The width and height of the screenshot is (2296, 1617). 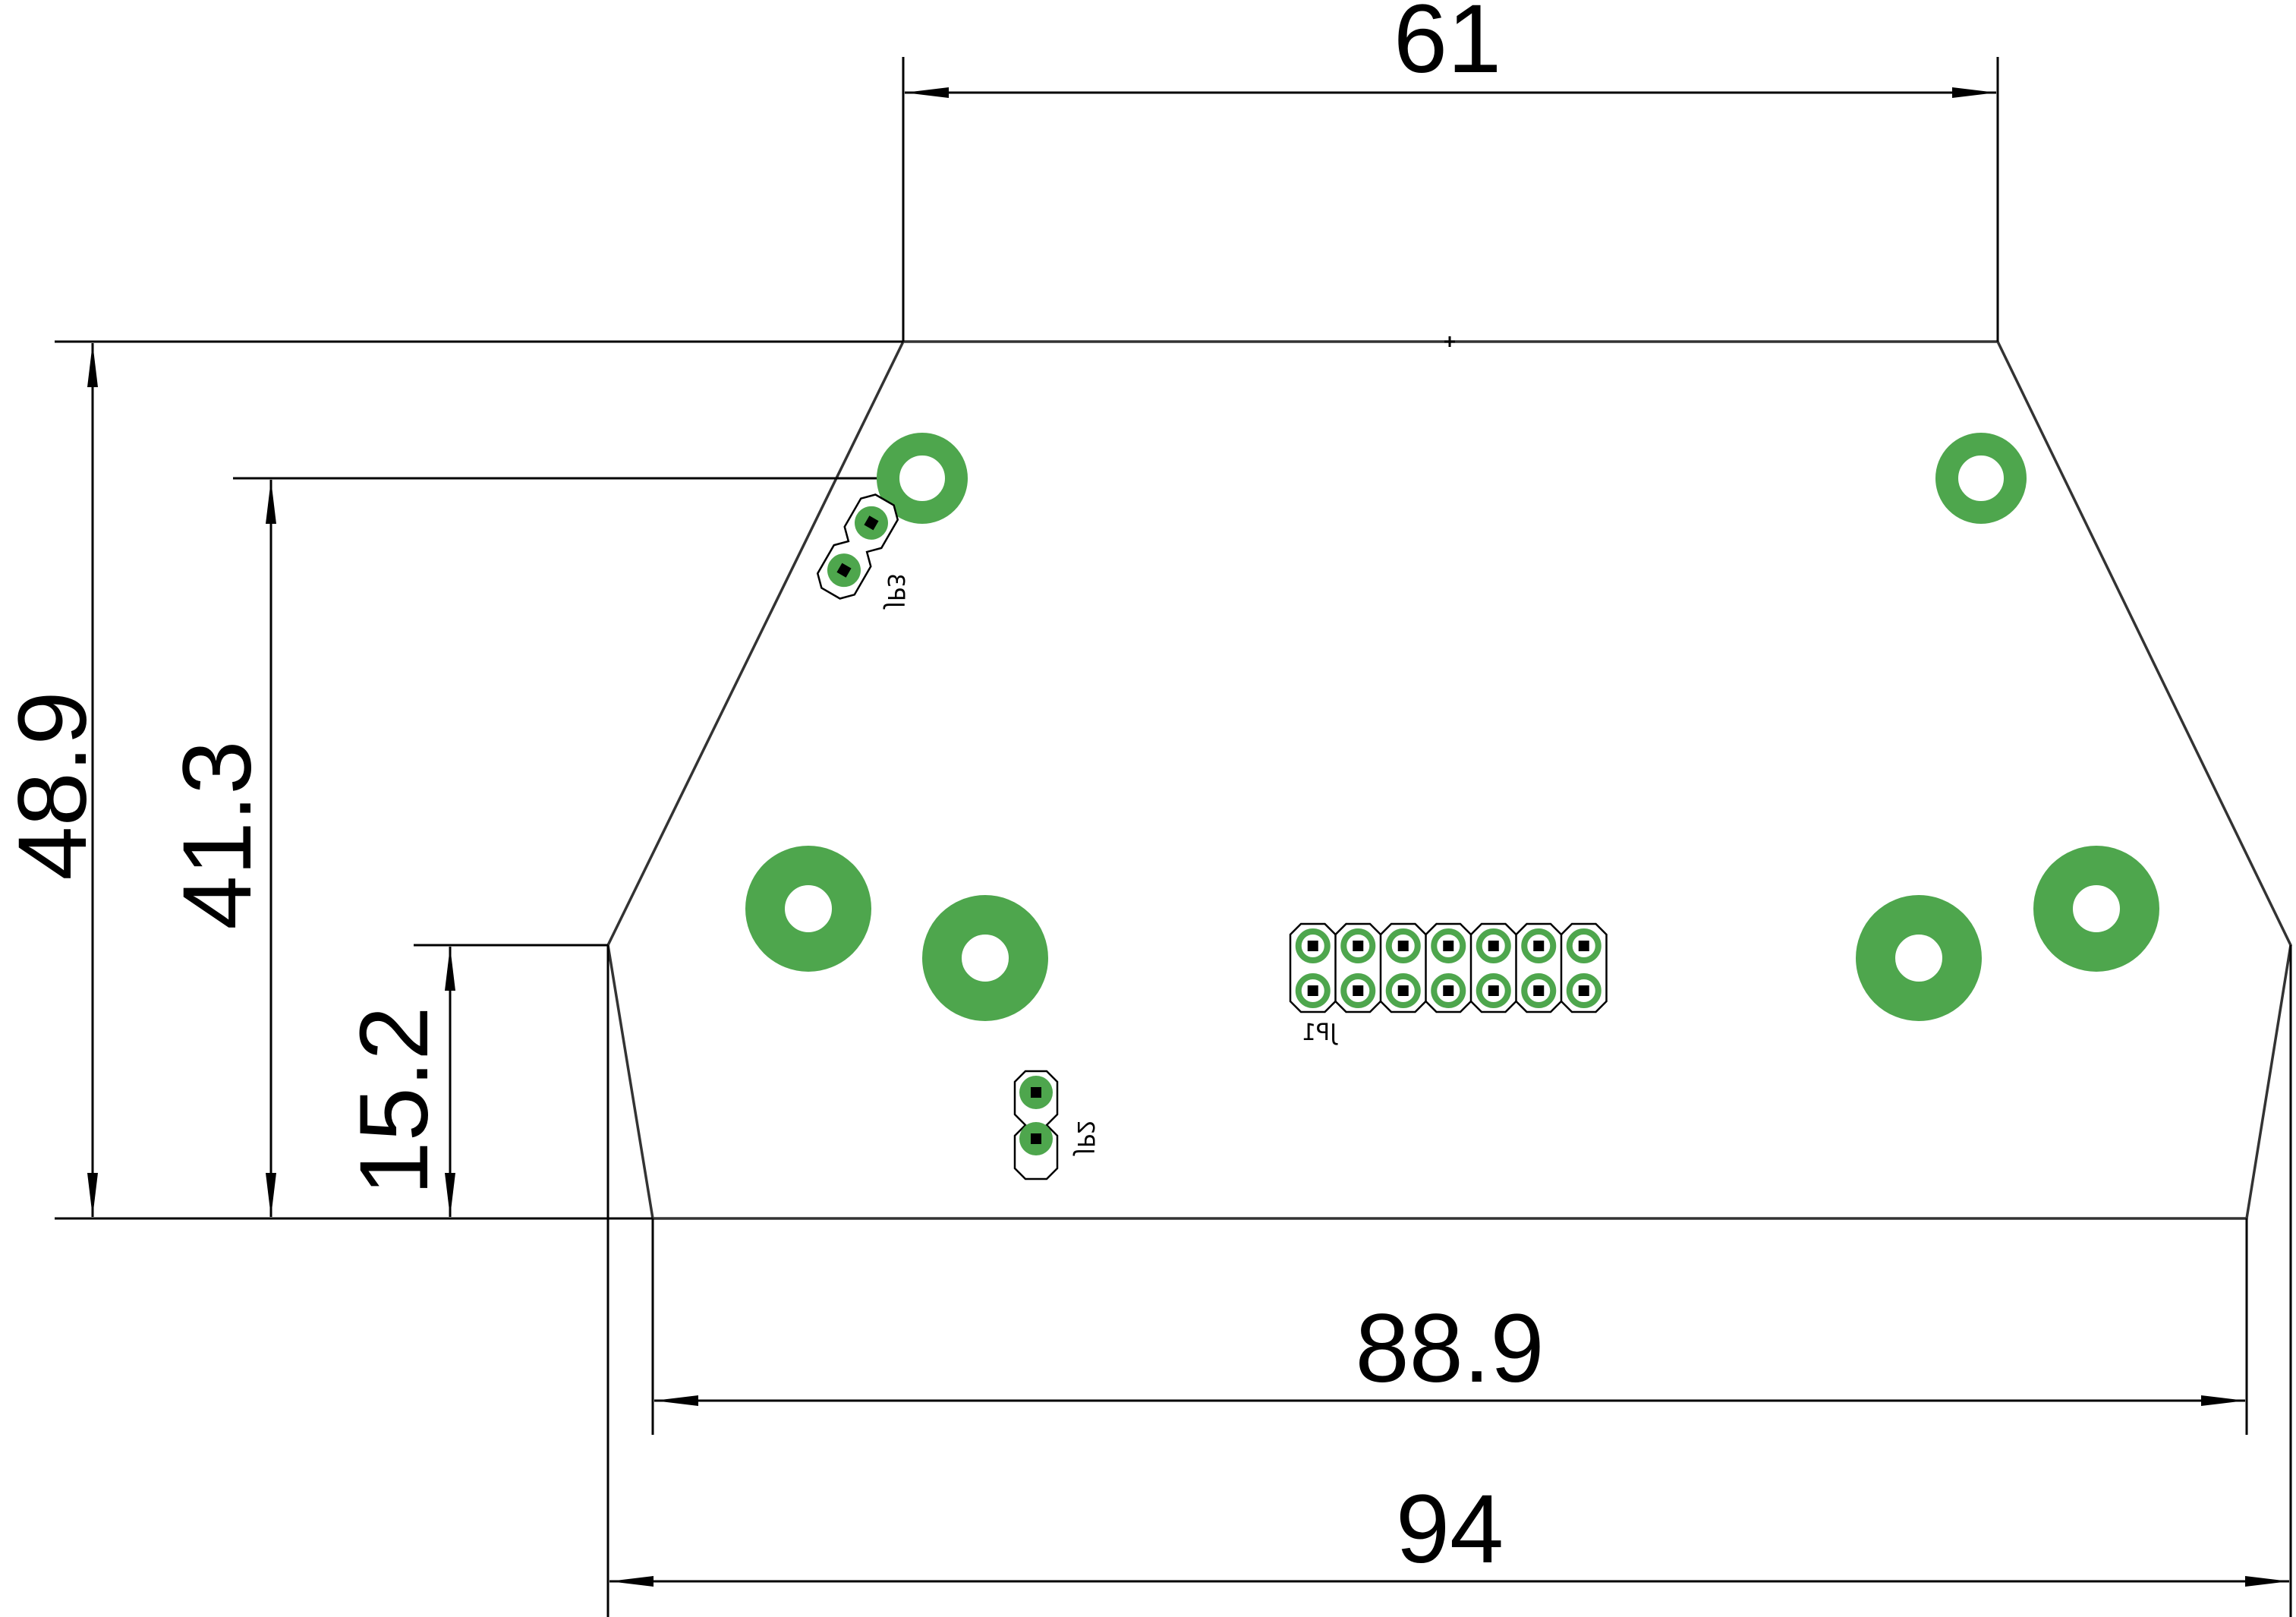 I want to click on jp3-connector, so click(x=857, y=546).